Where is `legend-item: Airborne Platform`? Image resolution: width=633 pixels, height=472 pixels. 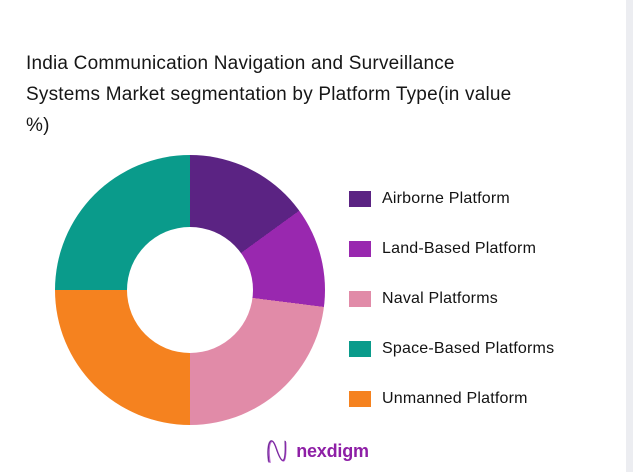
legend-item: Airborne Platform is located at coordinates (451, 199).